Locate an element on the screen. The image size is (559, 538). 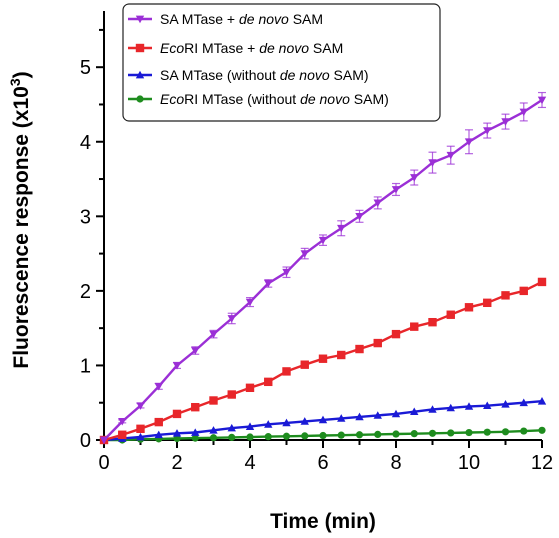
legend-label: EcoRI MTase (without de novo SAM) is located at coordinates (274, 99).